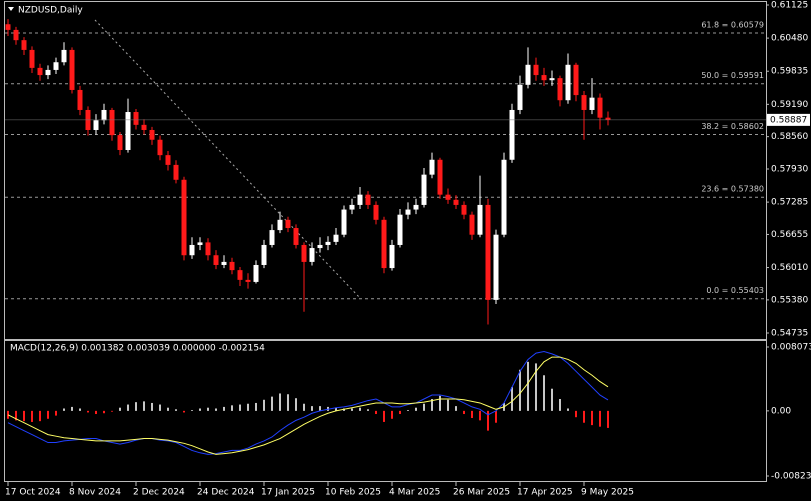 The image size is (811, 501). Describe the element at coordinates (789, 334) in the screenshot. I see `y-tick-label: 0.54735` at that location.